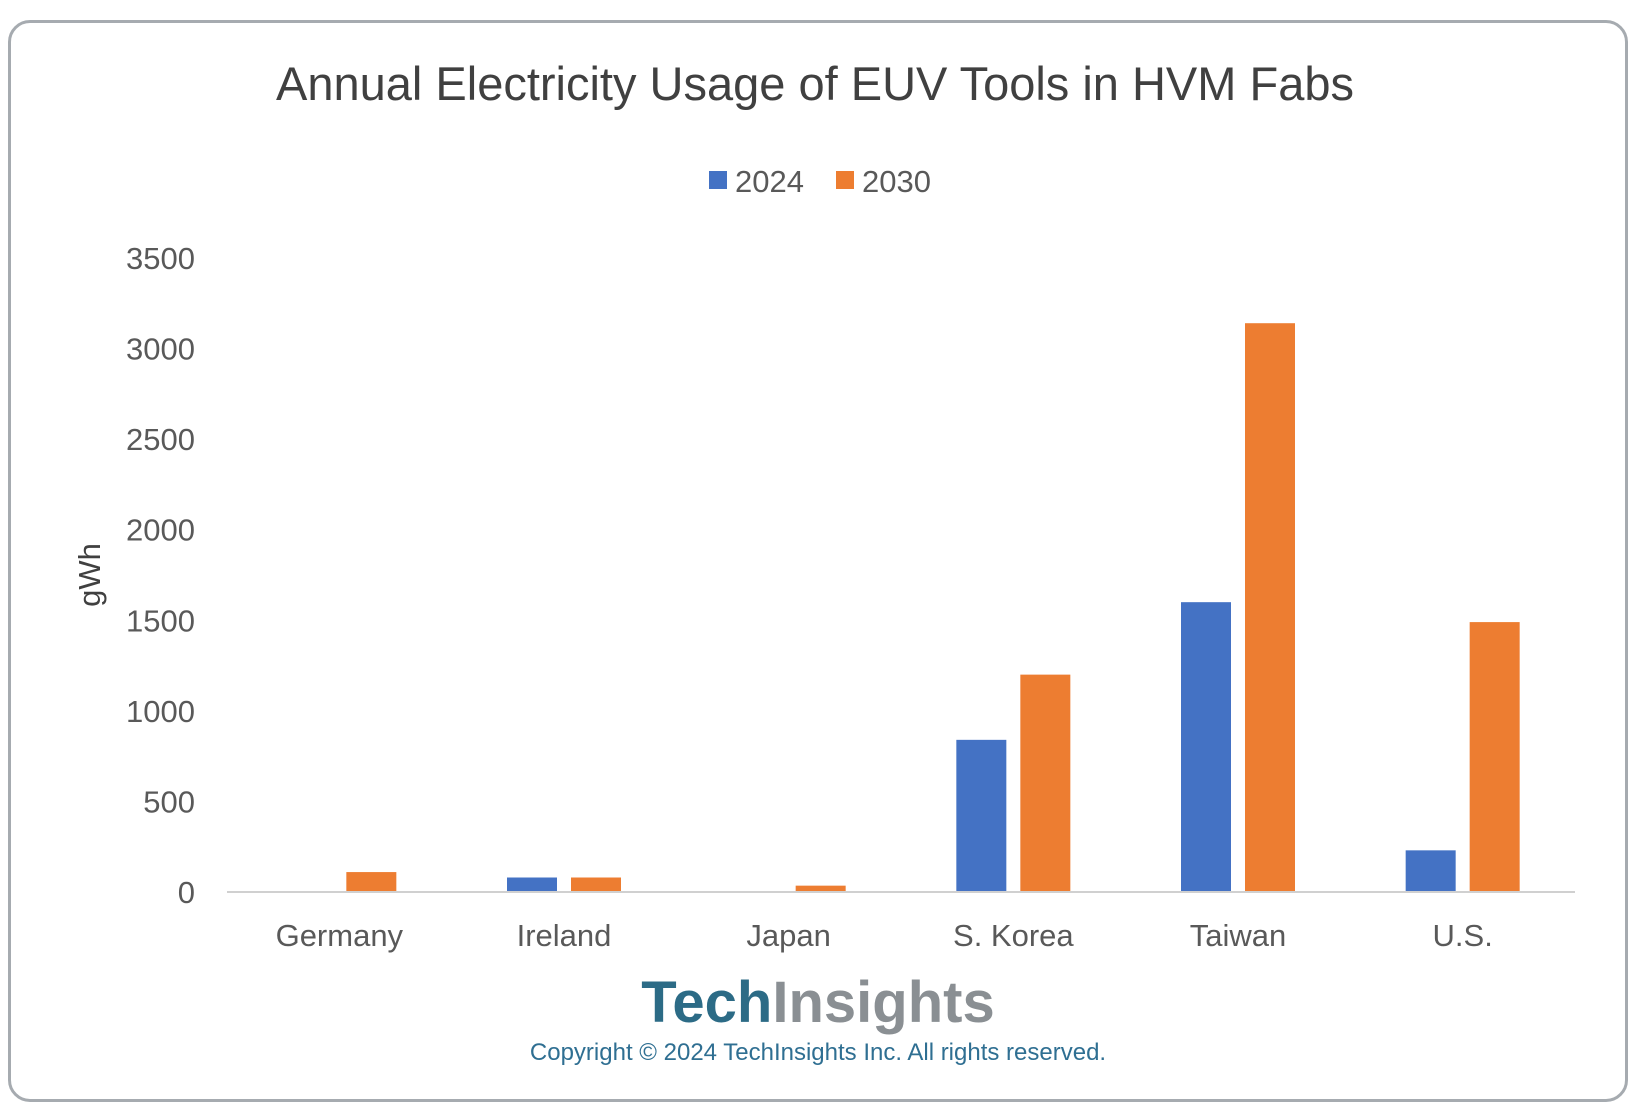  I want to click on x-category-label: U.S., so click(1463, 935).